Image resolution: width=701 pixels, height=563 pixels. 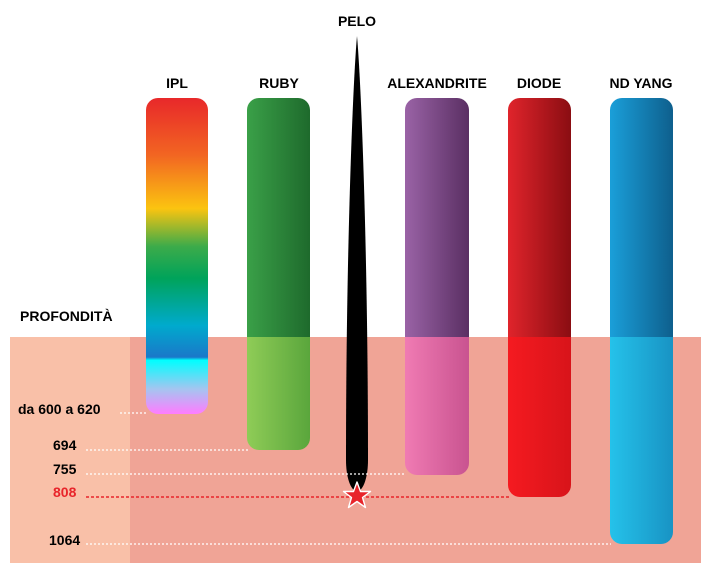 I want to click on nd-yang-bar, so click(x=641, y=321).